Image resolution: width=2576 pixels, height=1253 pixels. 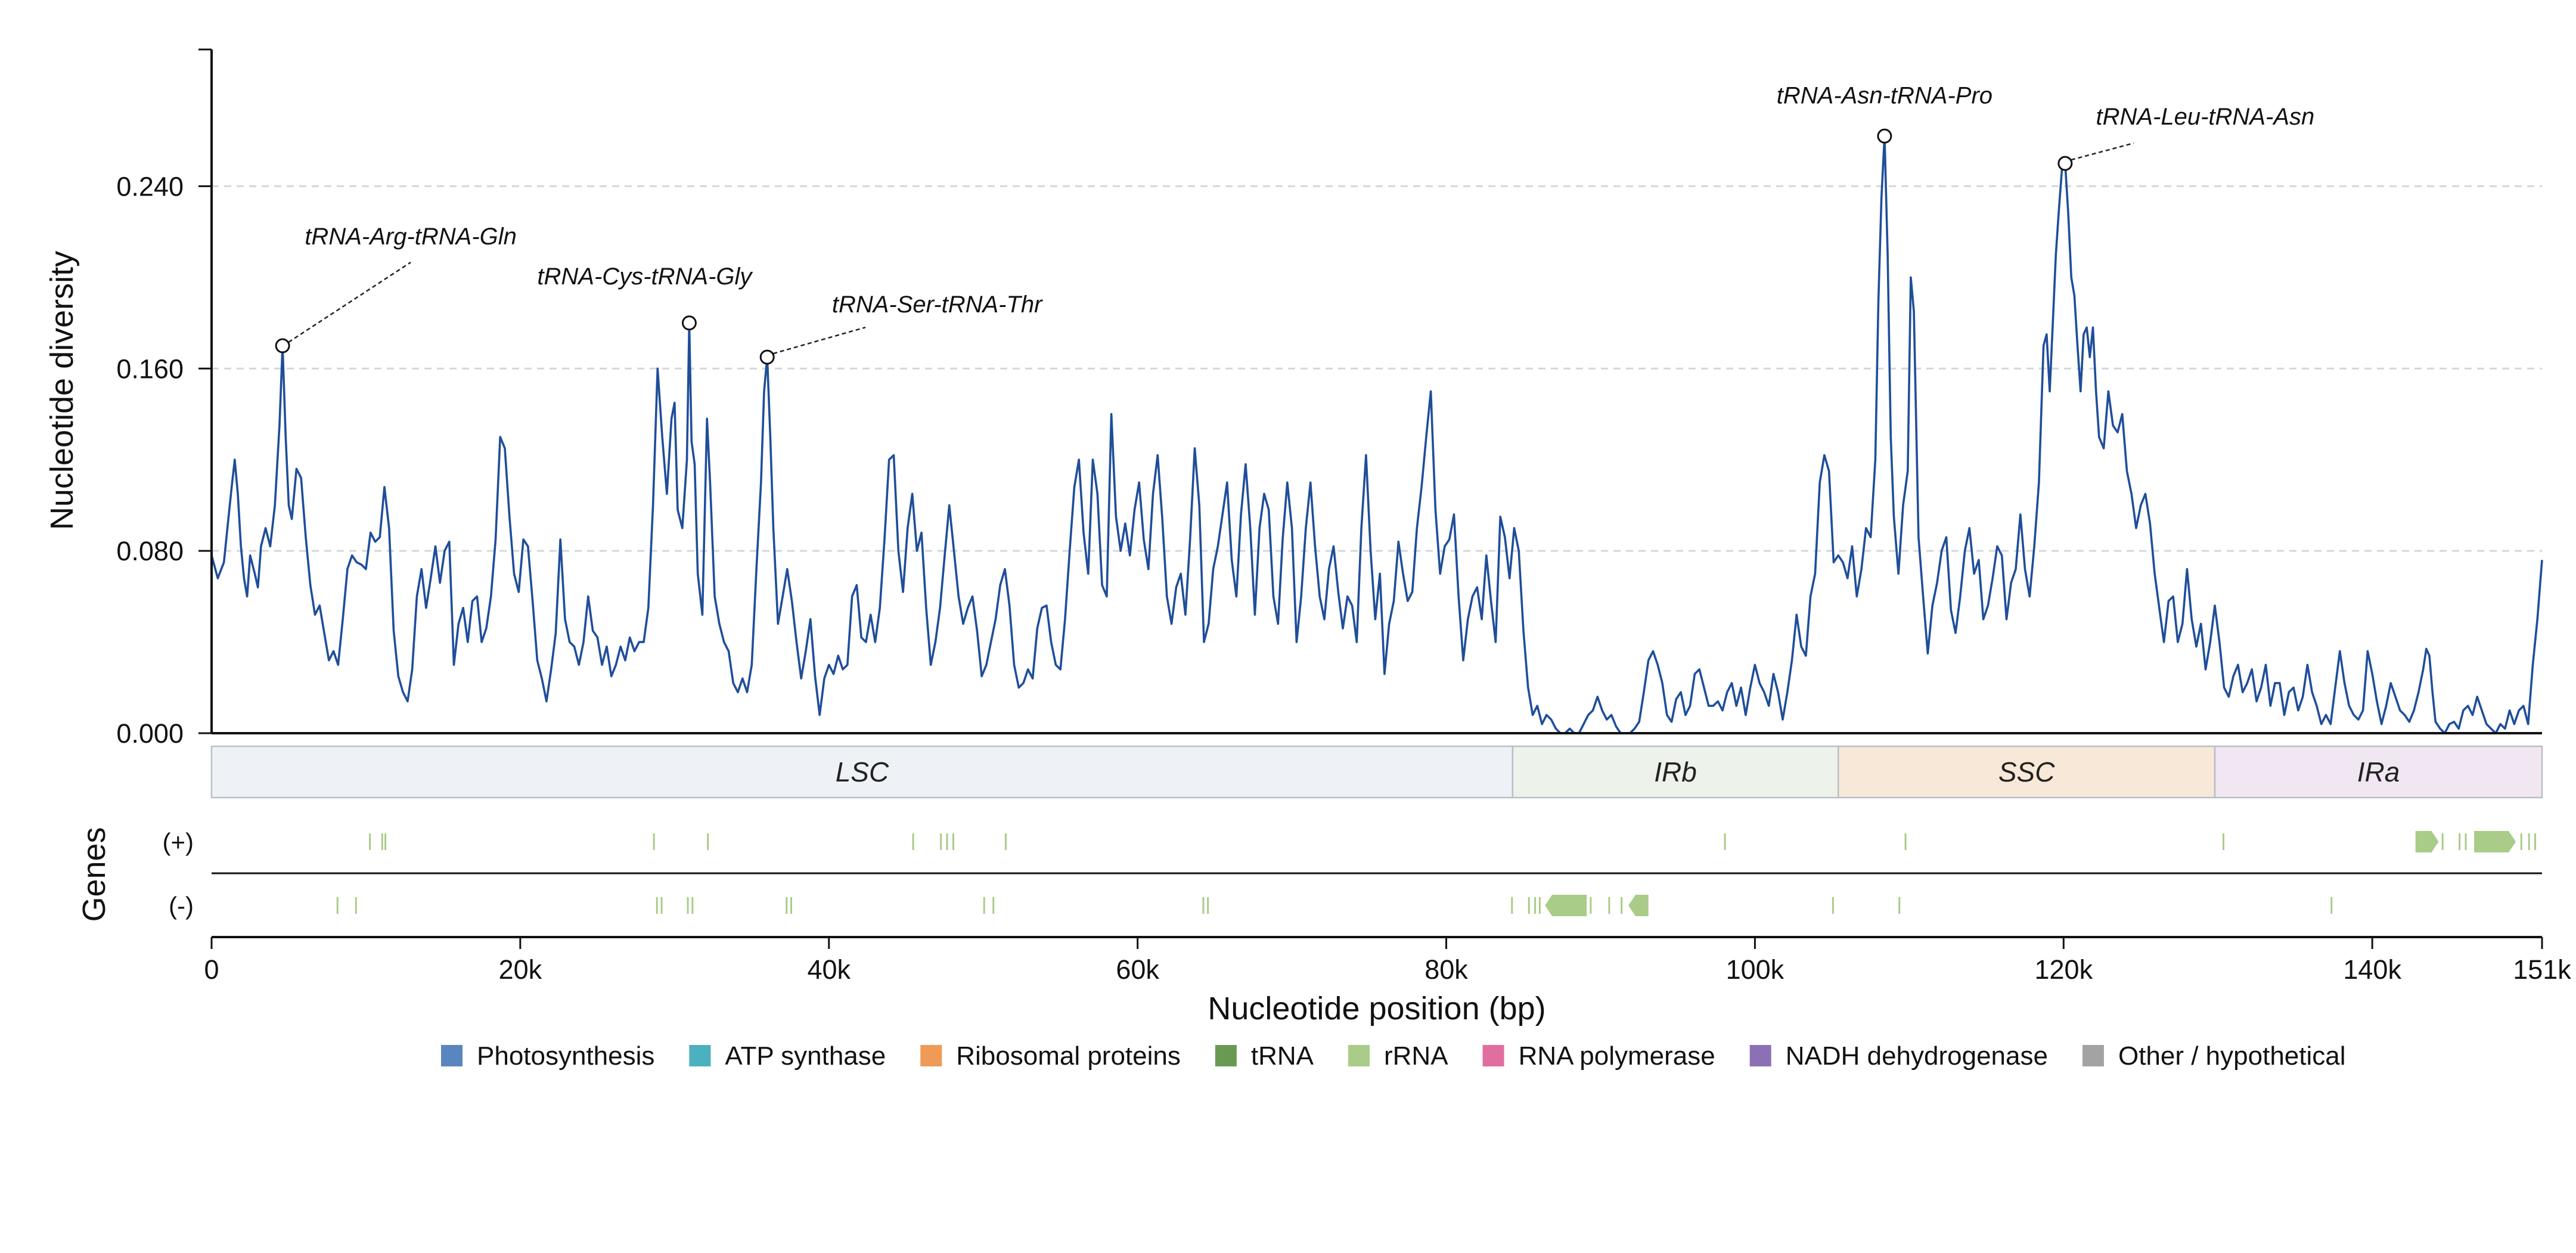 What do you see at coordinates (1138, 969) in the screenshot?
I see `x-tick-label: 60k` at bounding box center [1138, 969].